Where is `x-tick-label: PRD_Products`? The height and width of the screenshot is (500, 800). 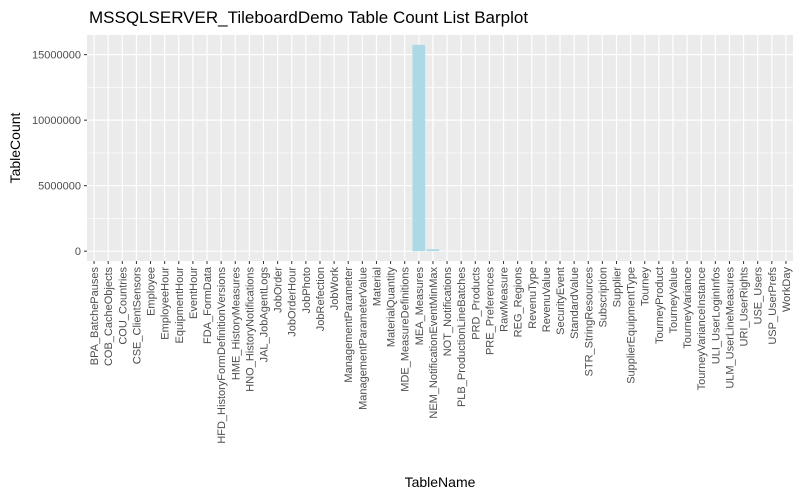 x-tick-label: PRD_Products is located at coordinates (476, 303).